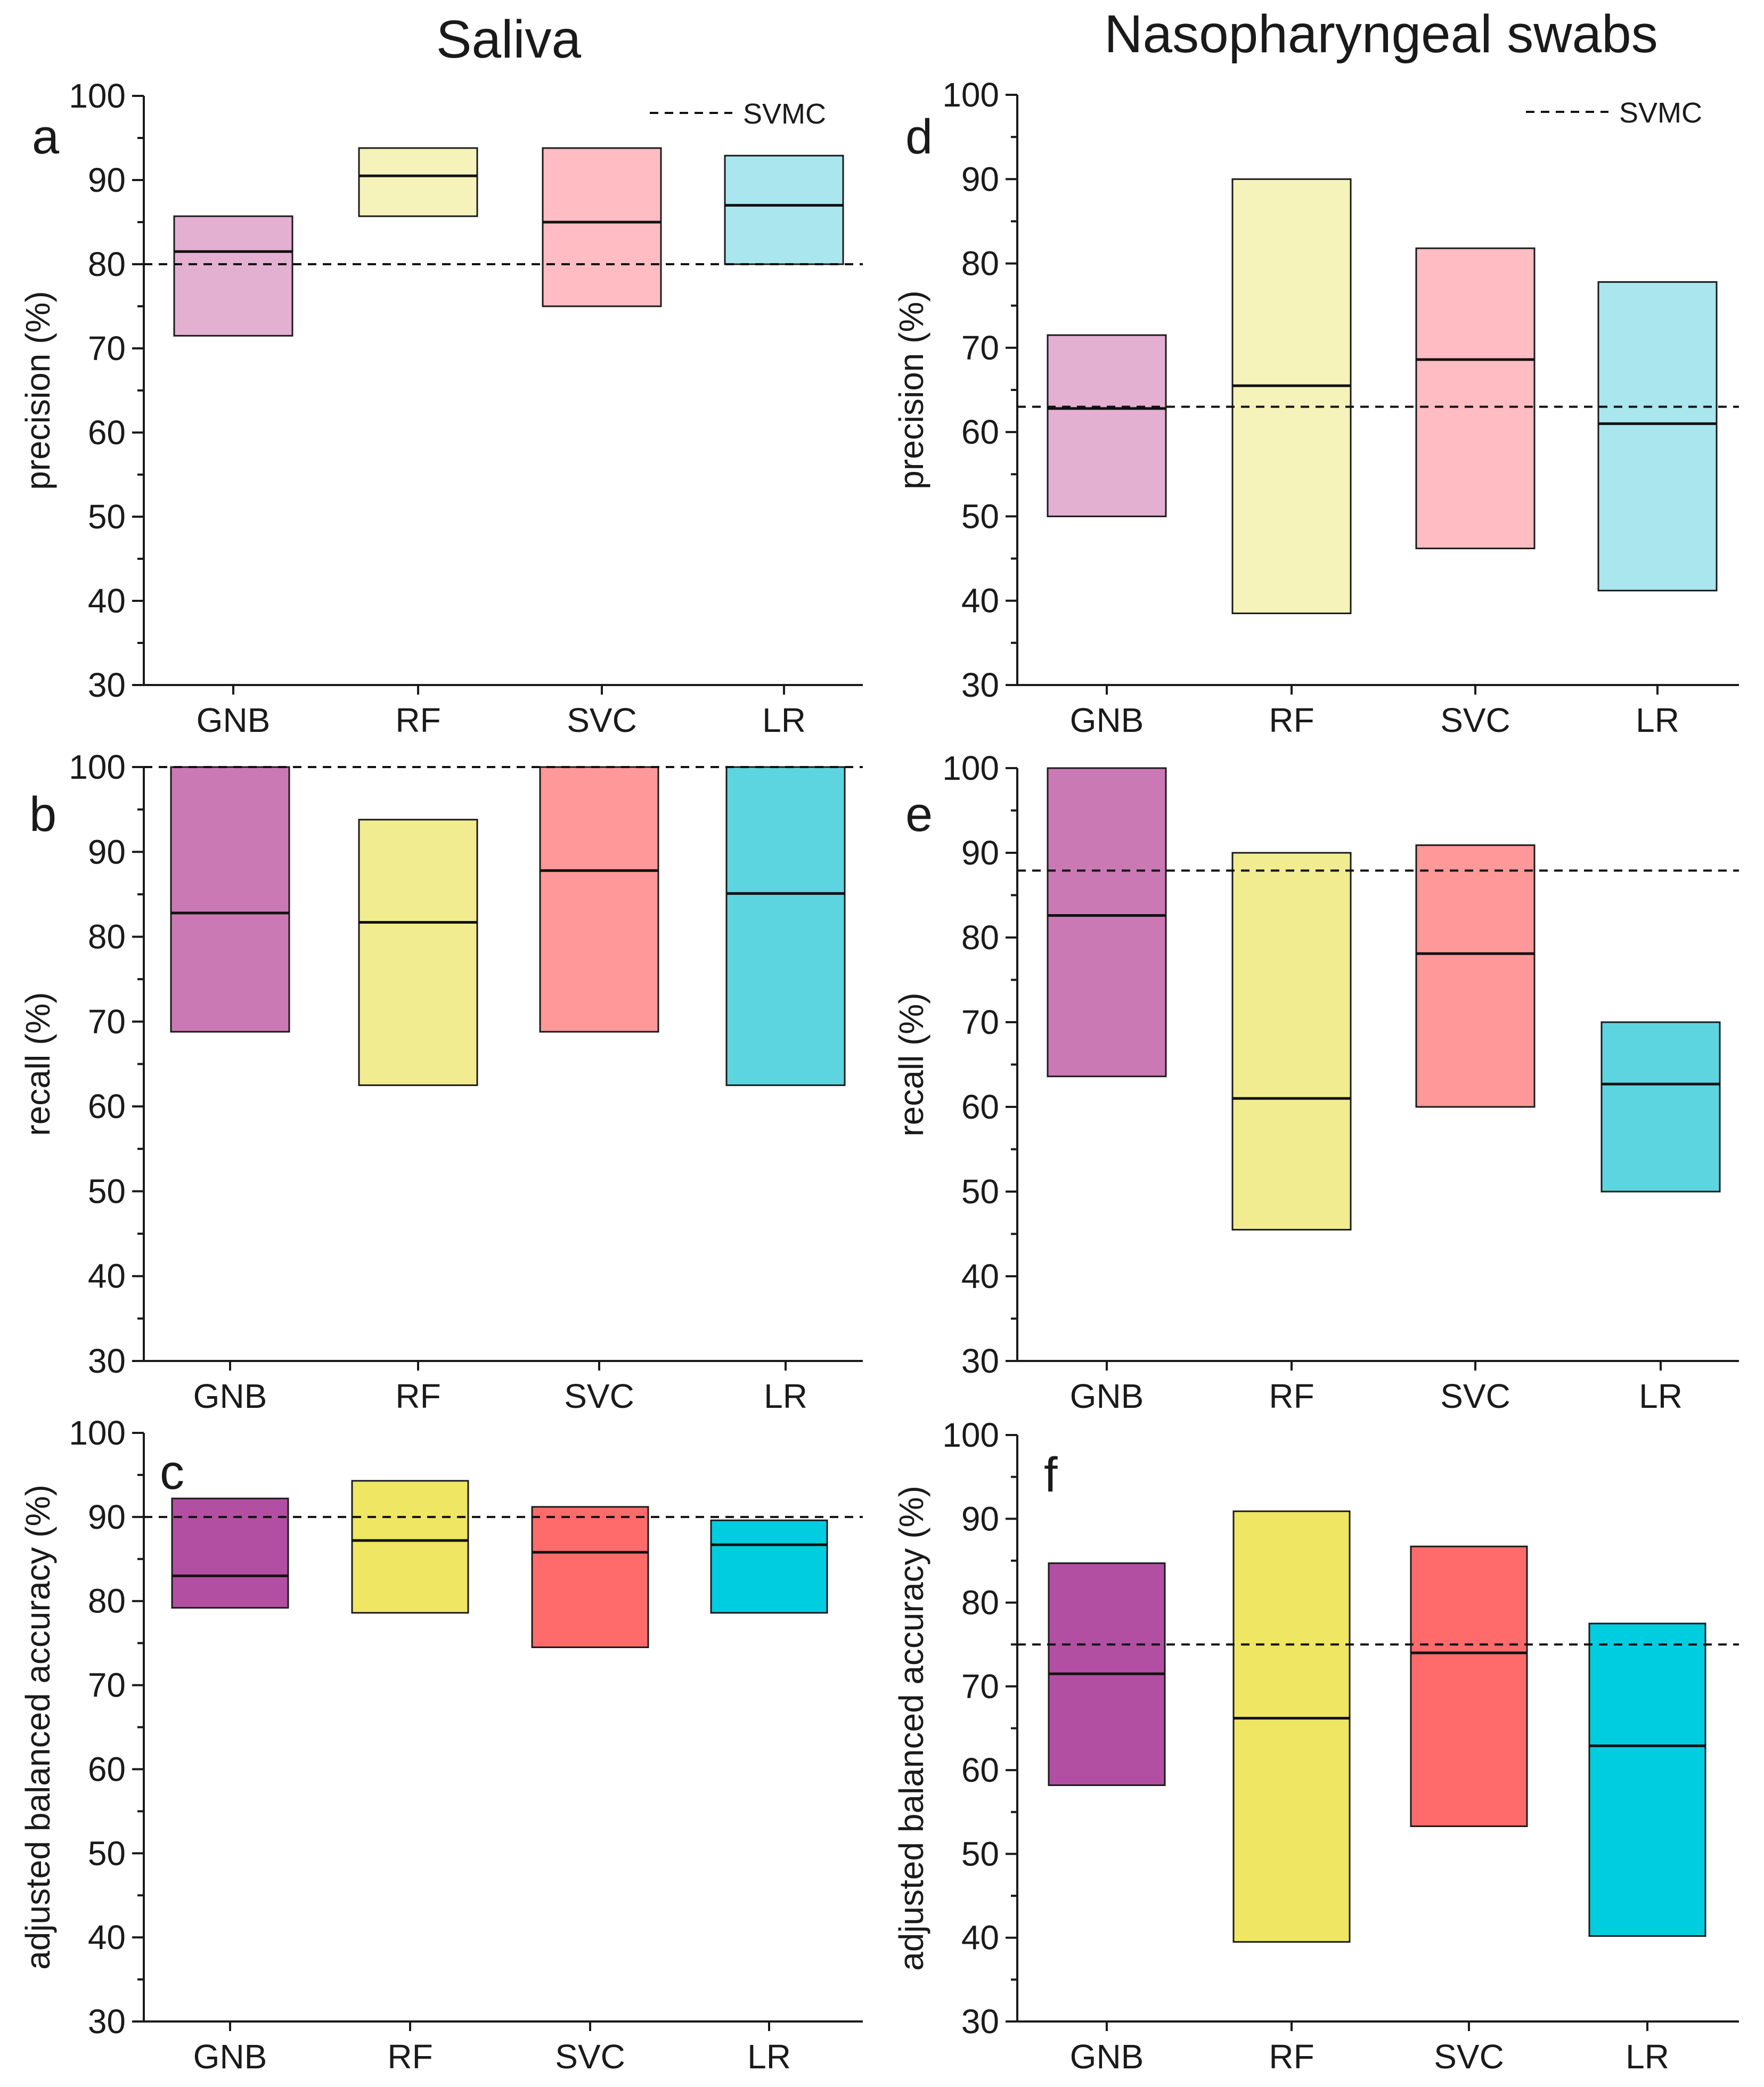 Image resolution: width=1764 pixels, height=2087 pixels. What do you see at coordinates (980, 601) in the screenshot?
I see `y-tick-label-d: 40` at bounding box center [980, 601].